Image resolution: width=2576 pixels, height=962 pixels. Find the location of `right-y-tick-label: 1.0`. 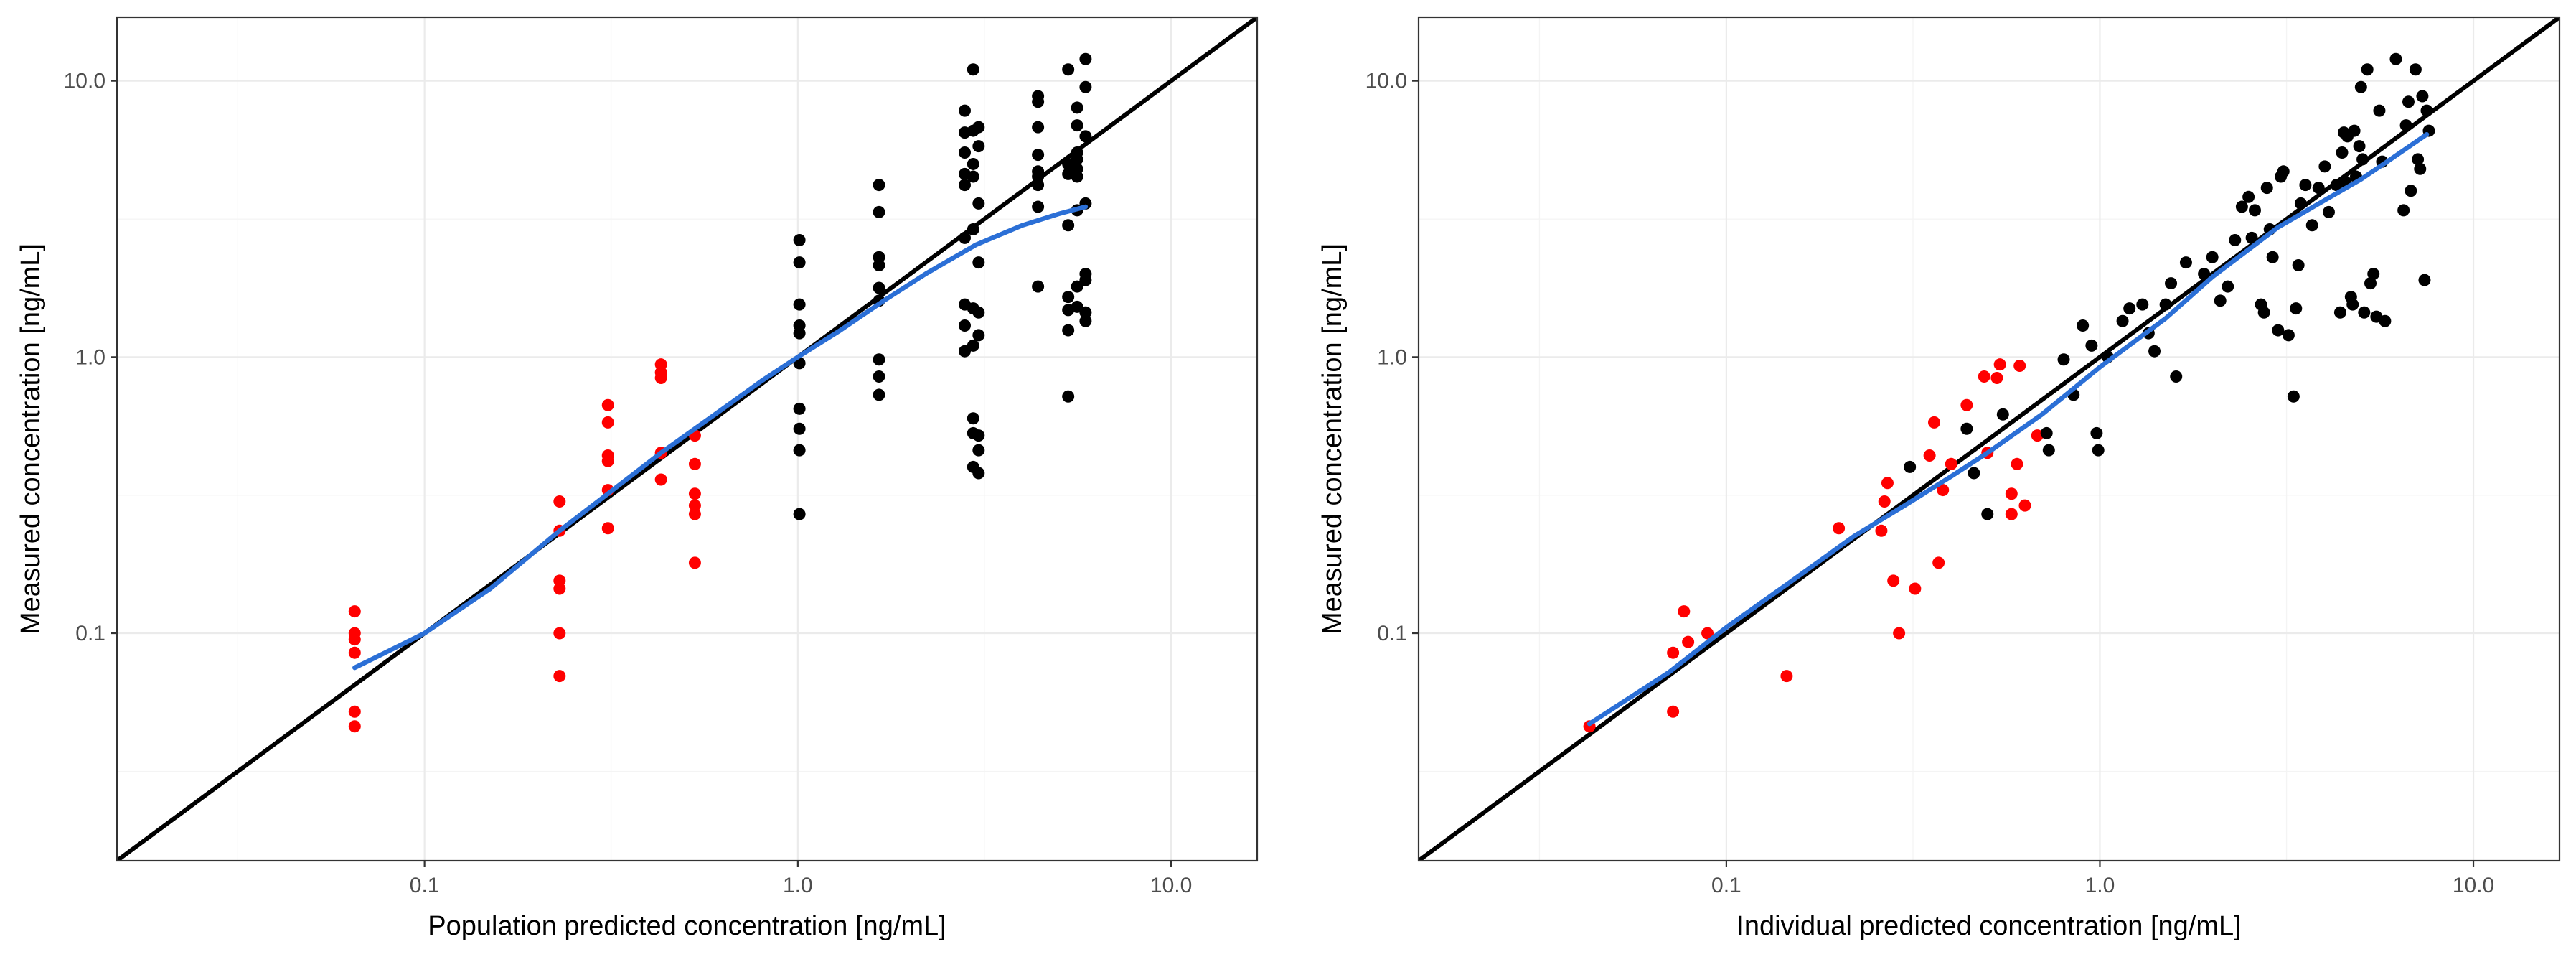

right-y-tick-label: 1.0 is located at coordinates (1392, 357).